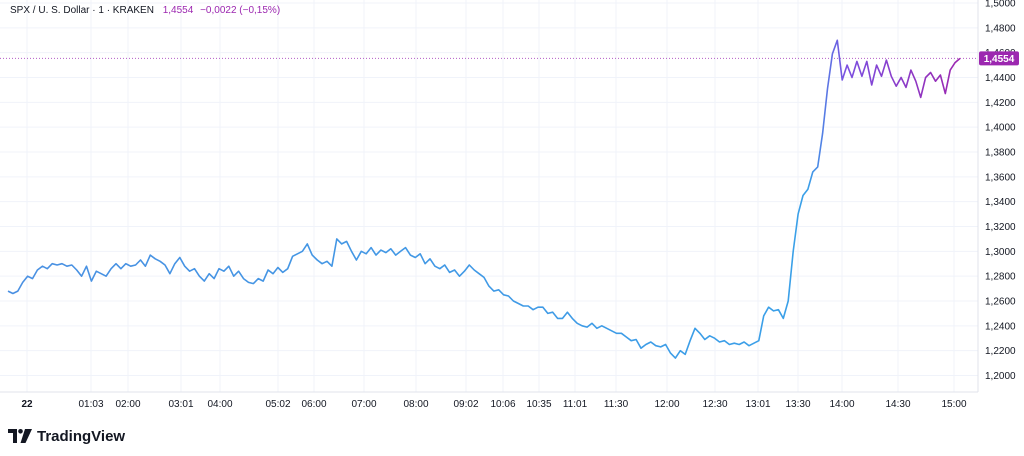 This screenshot has width=1024, height=456. I want to click on last-price-badge: 1,4554, so click(999, 58).